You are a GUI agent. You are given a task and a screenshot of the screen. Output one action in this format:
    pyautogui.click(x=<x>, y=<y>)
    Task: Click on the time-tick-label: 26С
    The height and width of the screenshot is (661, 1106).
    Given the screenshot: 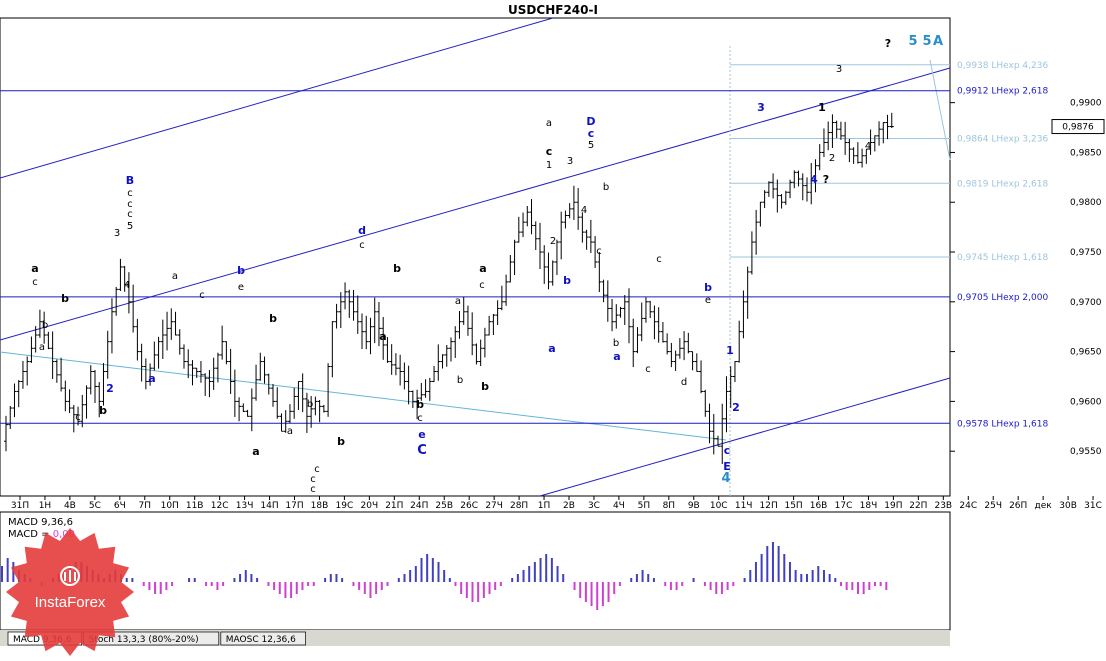 What is the action you would take?
    pyautogui.click(x=469, y=506)
    